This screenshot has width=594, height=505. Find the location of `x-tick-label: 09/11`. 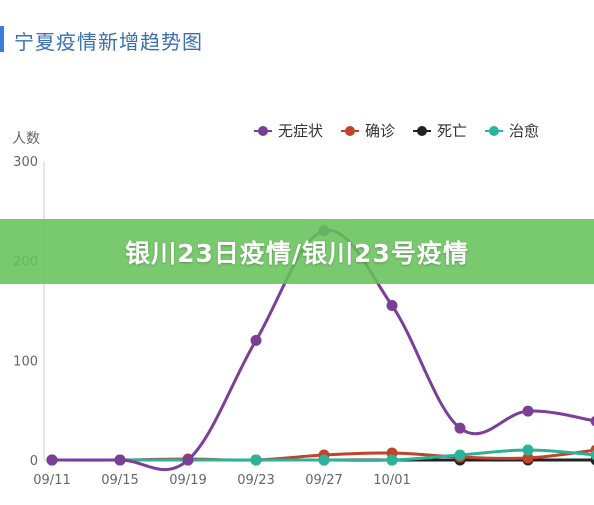

x-tick-label: 09/11 is located at coordinates (51, 480).